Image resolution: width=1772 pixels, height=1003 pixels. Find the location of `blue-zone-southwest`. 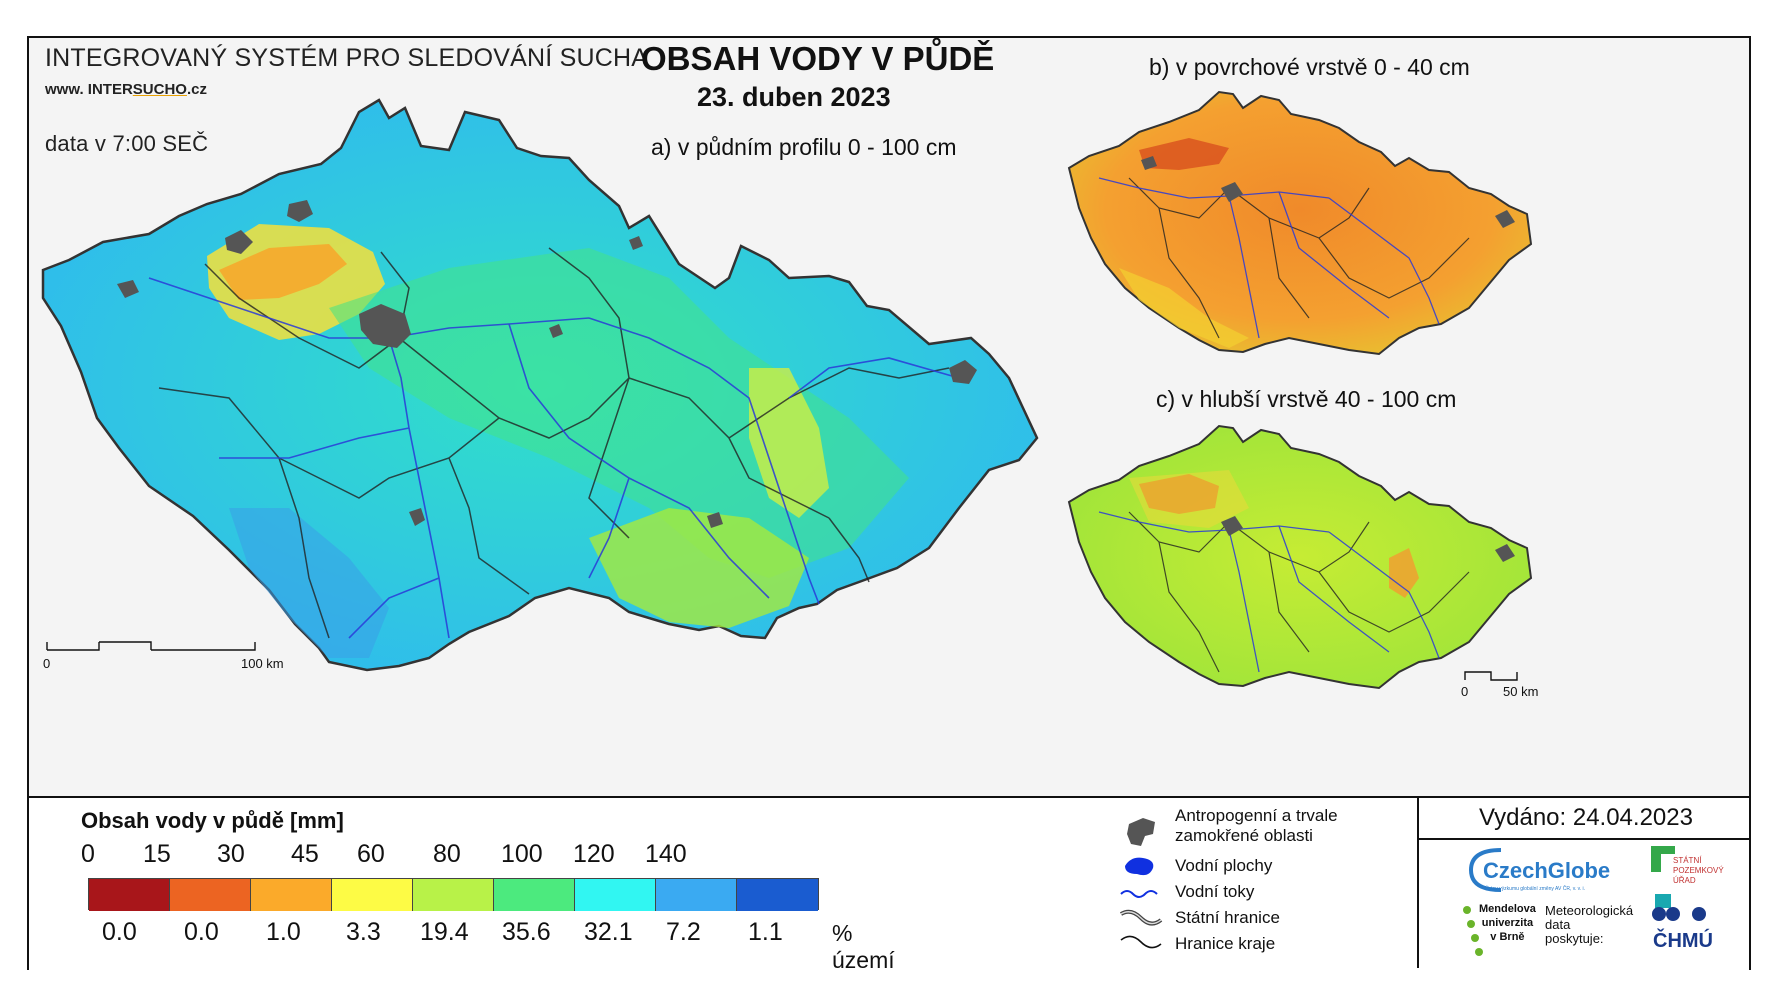

blue-zone-southwest is located at coordinates (309, 583).